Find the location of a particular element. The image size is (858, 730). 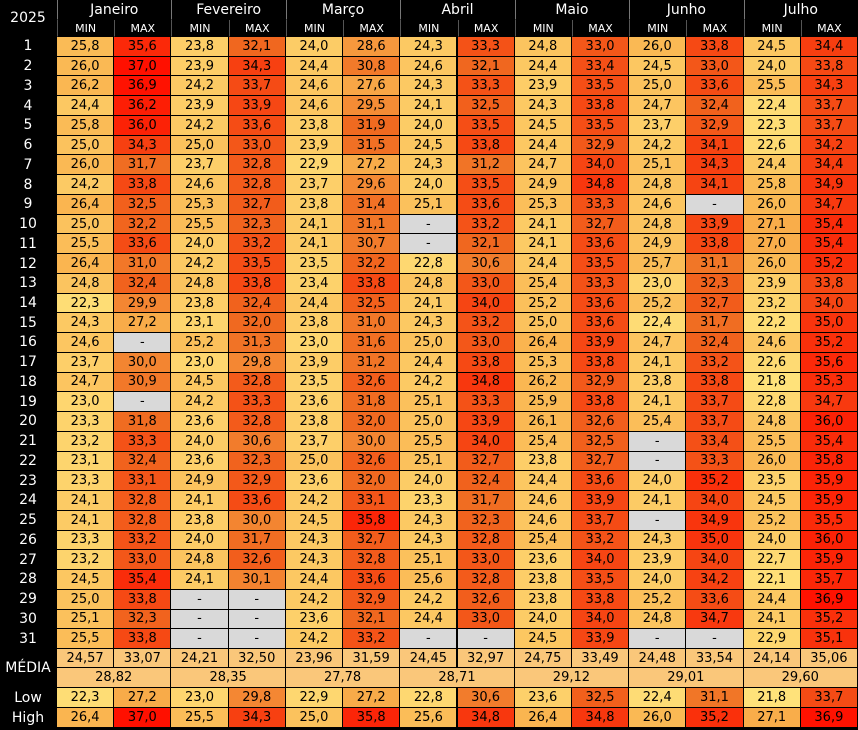

temp-cell: 32,2 is located at coordinates (143, 224).